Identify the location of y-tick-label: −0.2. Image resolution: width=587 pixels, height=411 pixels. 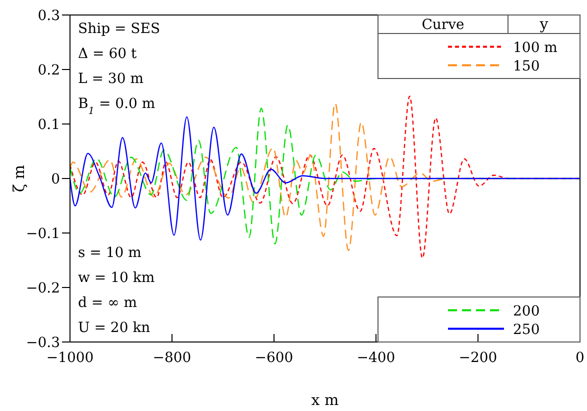
(43, 288).